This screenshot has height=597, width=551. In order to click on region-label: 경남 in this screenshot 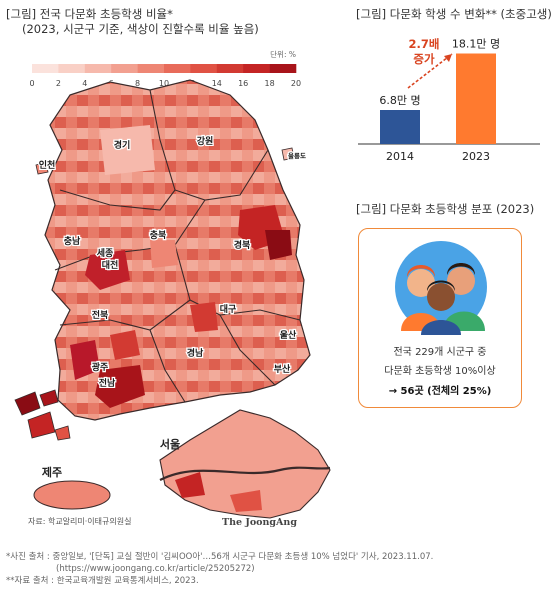, I will do `click(195, 353)`.